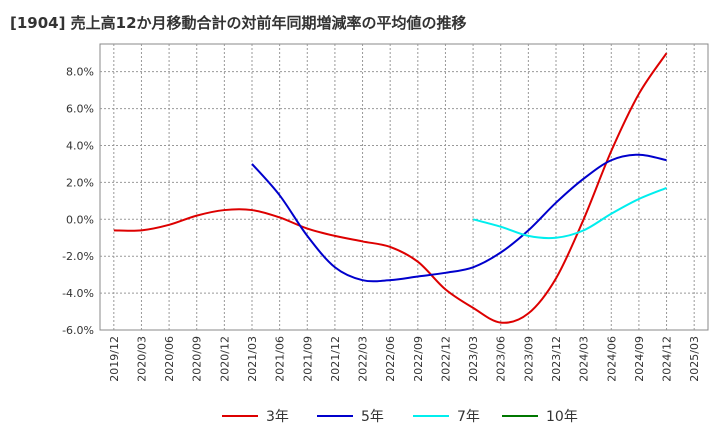 This screenshot has height=440, width=720. I want to click on legend-label: 7年, so click(468, 417).